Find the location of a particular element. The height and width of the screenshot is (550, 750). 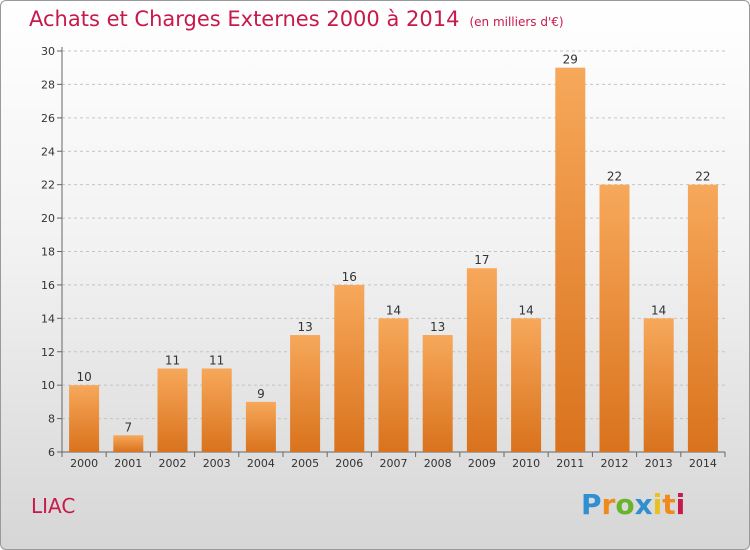

y-tick-label: 10 is located at coordinates (48, 385).